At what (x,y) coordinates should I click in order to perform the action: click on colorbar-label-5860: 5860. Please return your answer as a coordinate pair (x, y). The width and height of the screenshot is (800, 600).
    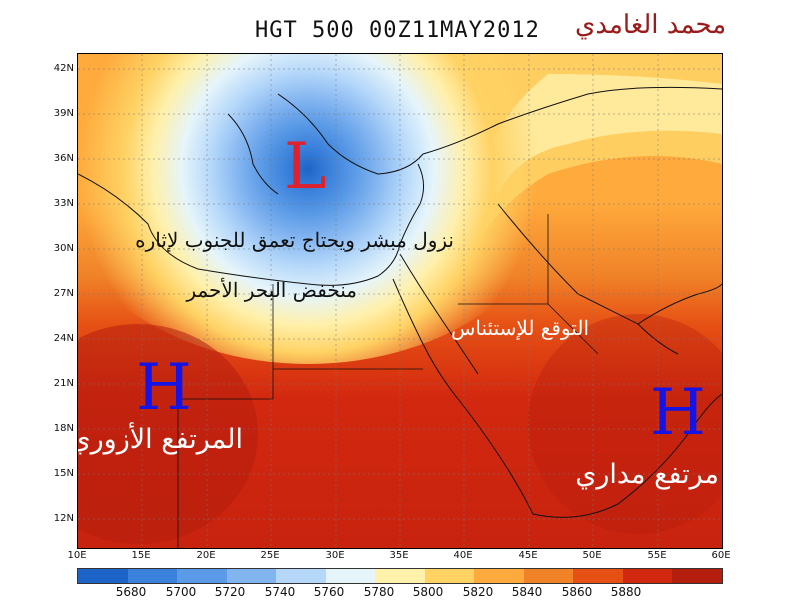
    Looking at the image, I should click on (577, 592).